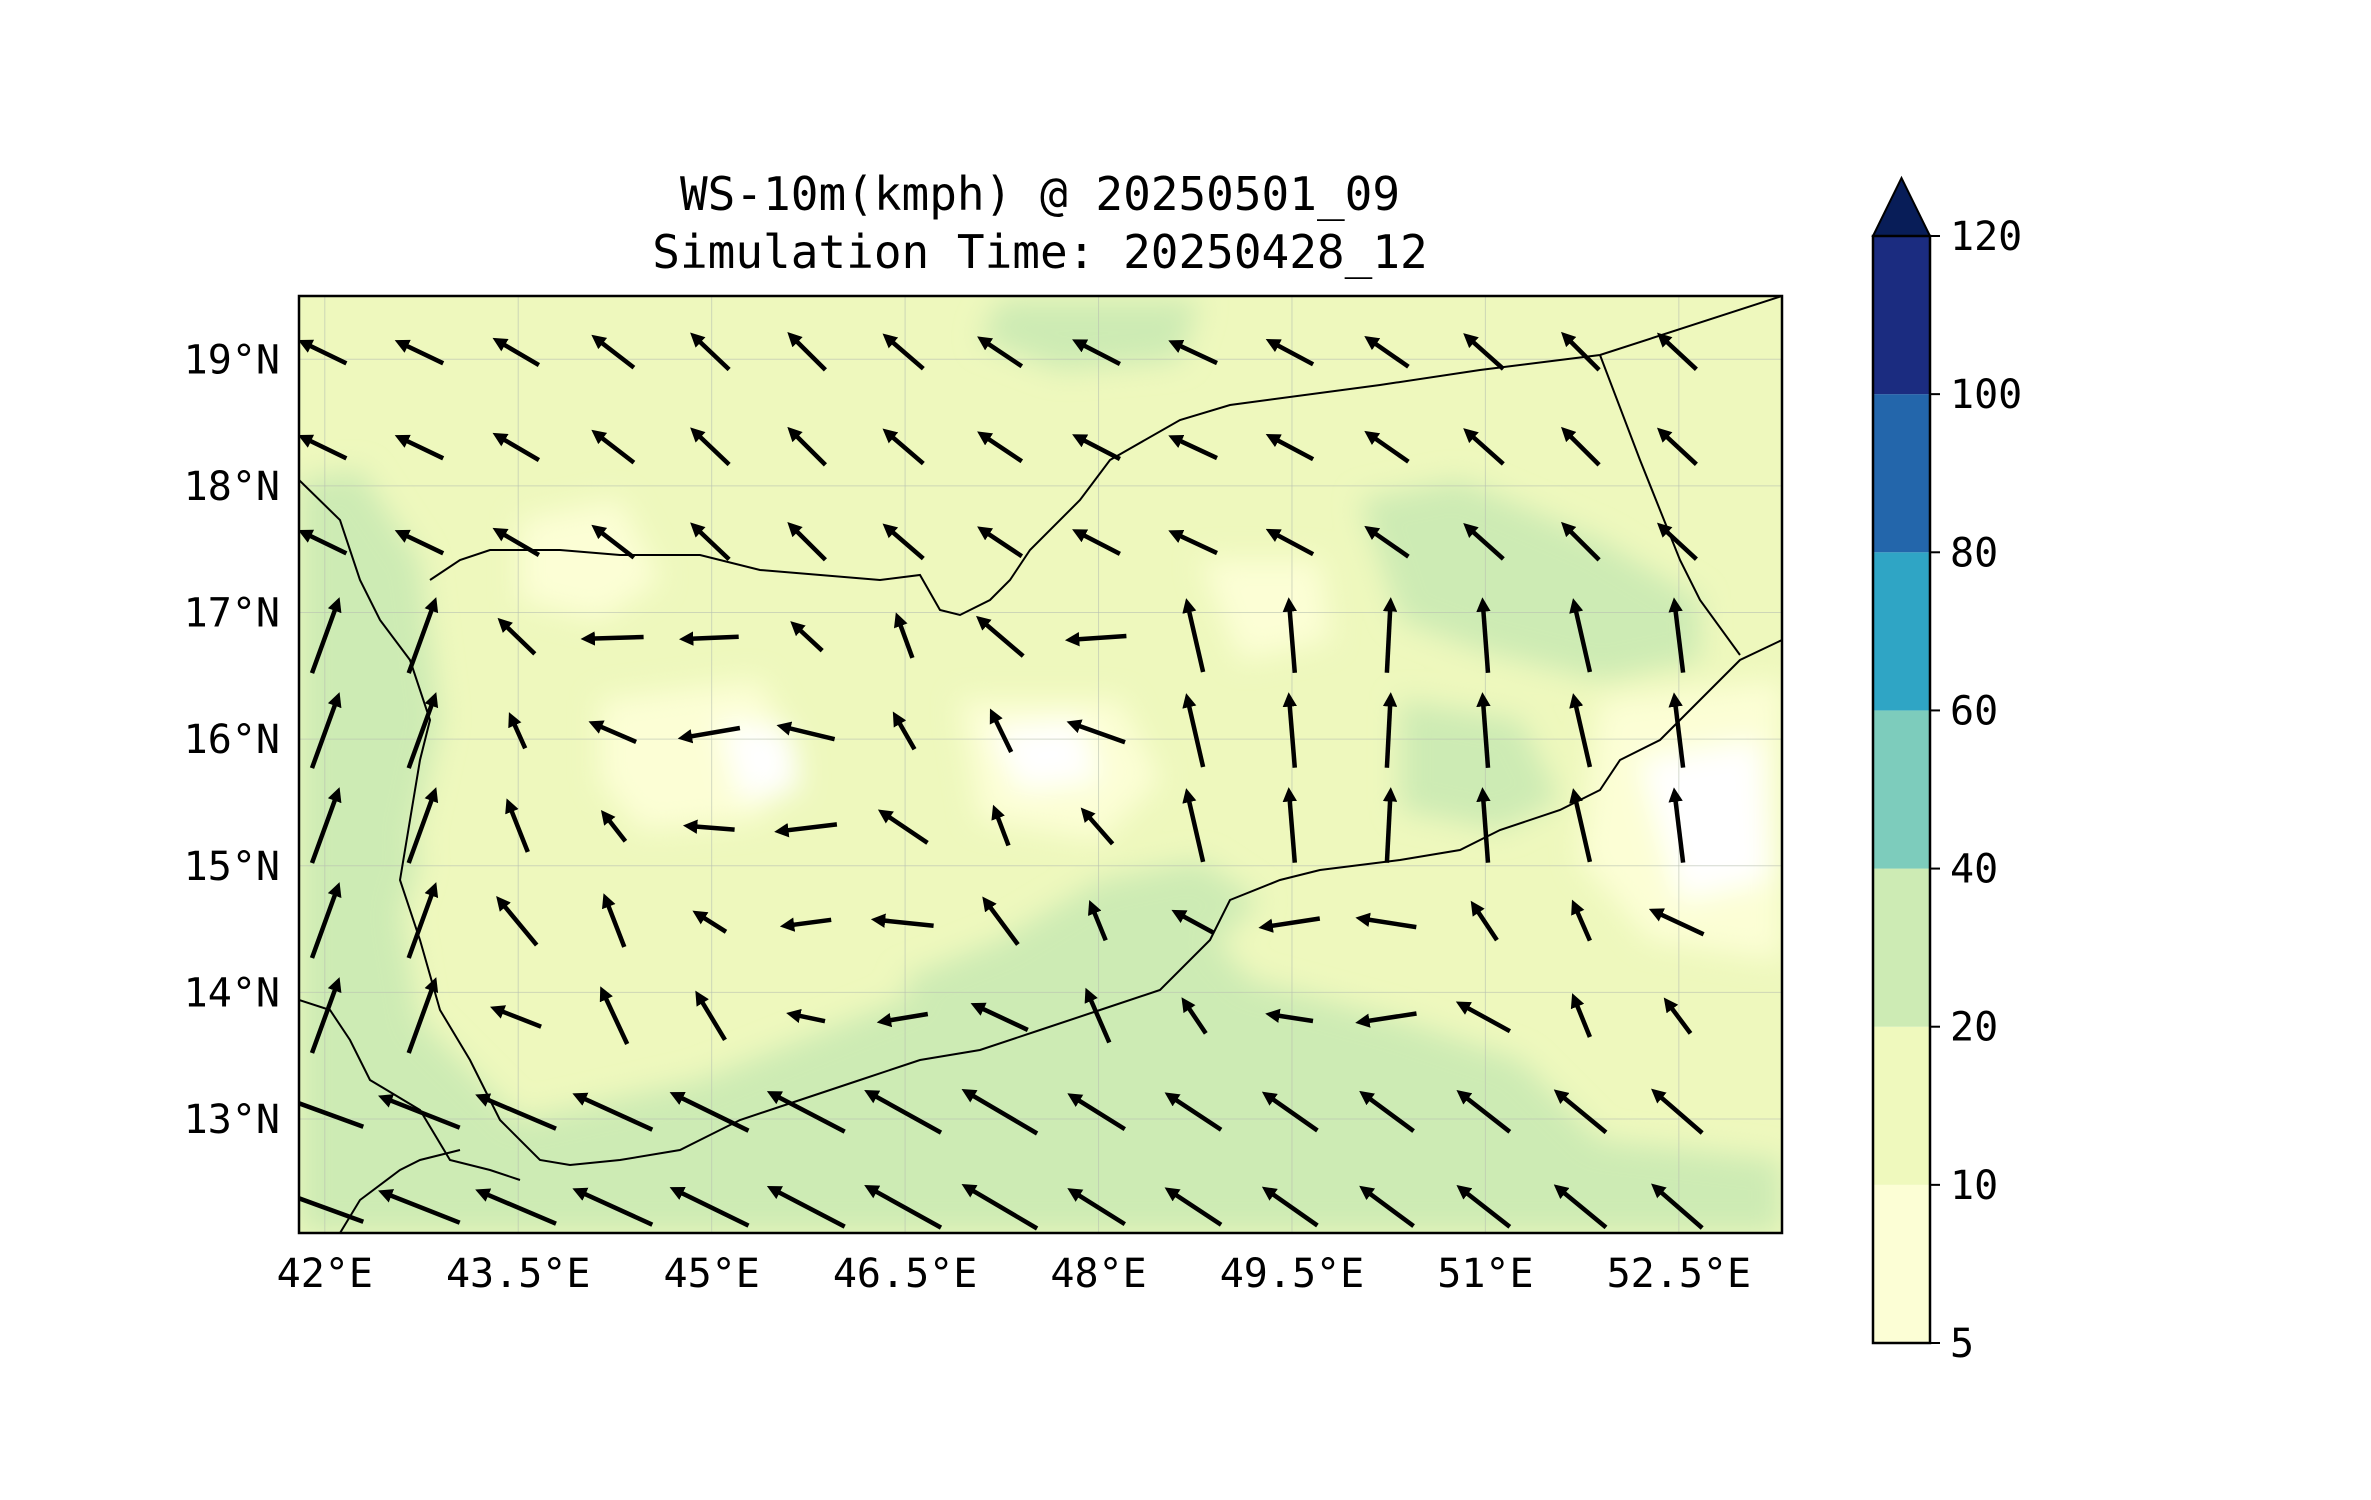  What do you see at coordinates (1901, 206) in the screenshot?
I see `colorbar-extend-triangle` at bounding box center [1901, 206].